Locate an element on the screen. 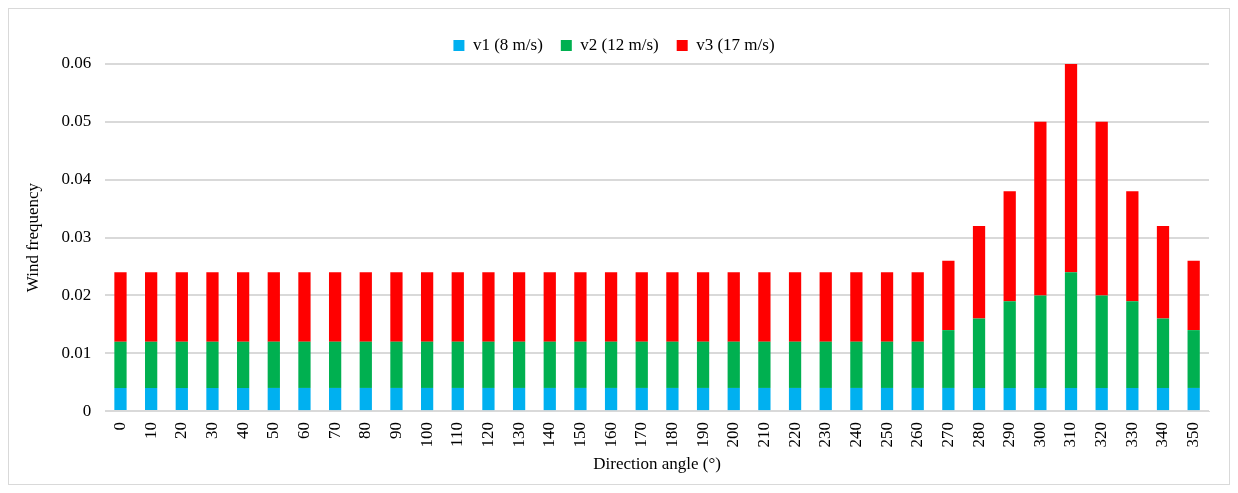 The width and height of the screenshot is (1238, 493). x-tick-label: 50 is located at coordinates (273, 431).